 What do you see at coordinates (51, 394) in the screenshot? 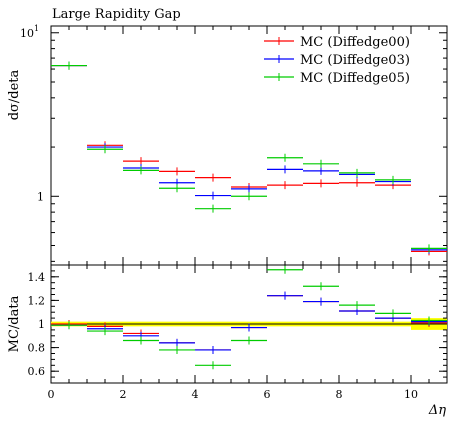
I see `x-tick-label: 0` at bounding box center [51, 394].